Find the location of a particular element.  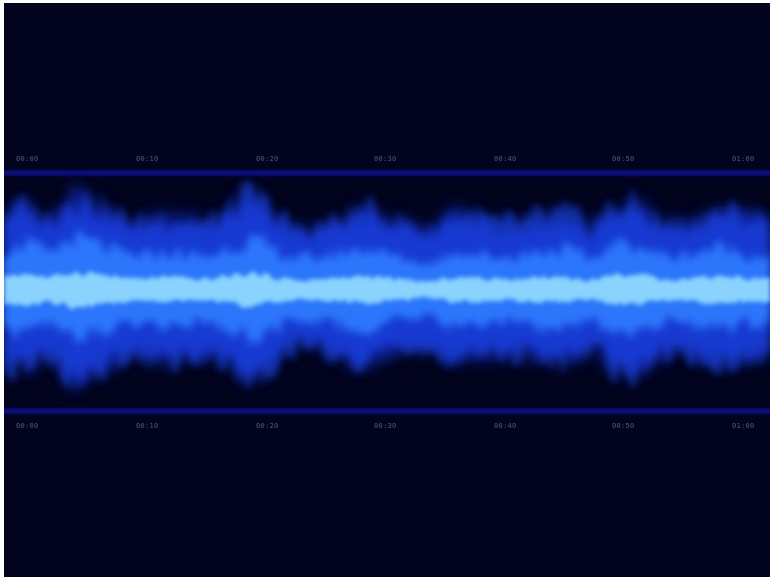

waveform-core is located at coordinates (387, 290).